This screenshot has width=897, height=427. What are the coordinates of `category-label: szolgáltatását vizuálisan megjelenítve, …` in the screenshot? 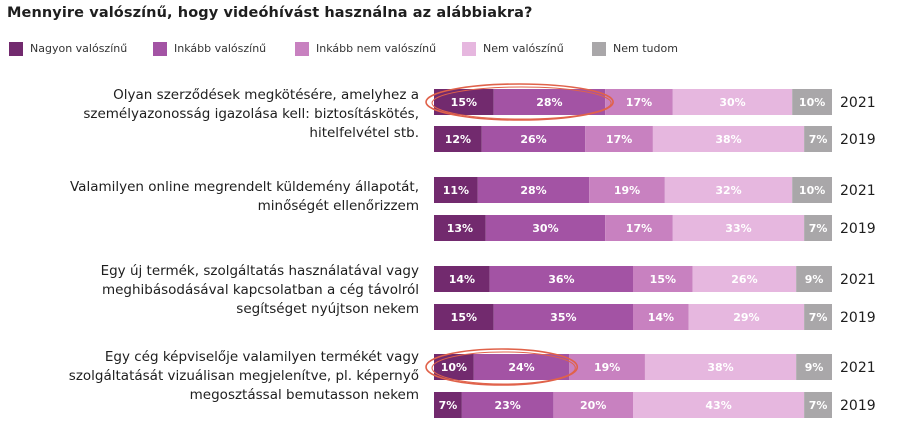 It's located at (244, 376).